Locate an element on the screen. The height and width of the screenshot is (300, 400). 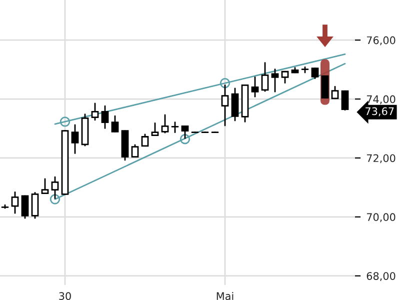
y-tick-label: 76,00 is located at coordinates (381, 41).